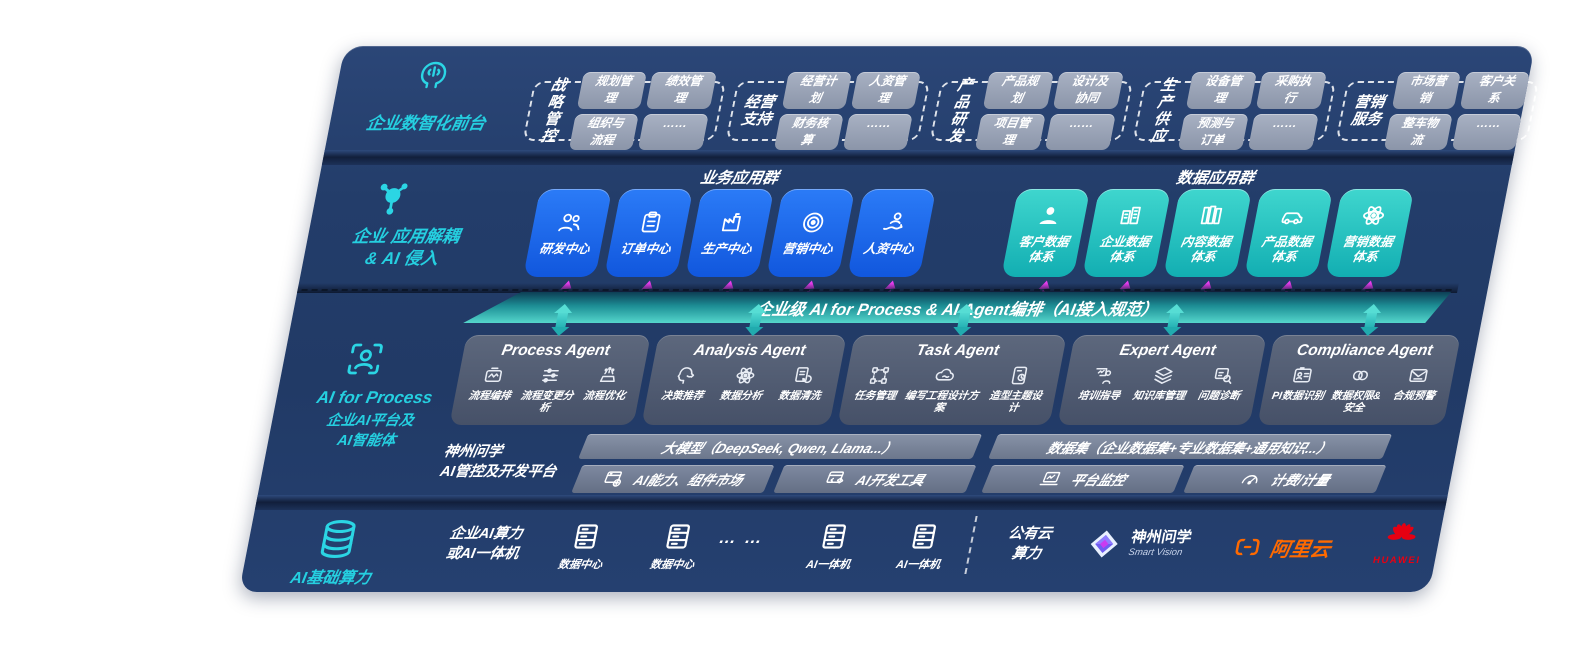 The height and width of the screenshot is (647, 1572). What do you see at coordinates (1287, 249) in the screenshot?
I see `tile-label: 产品数据 体系` at bounding box center [1287, 249].